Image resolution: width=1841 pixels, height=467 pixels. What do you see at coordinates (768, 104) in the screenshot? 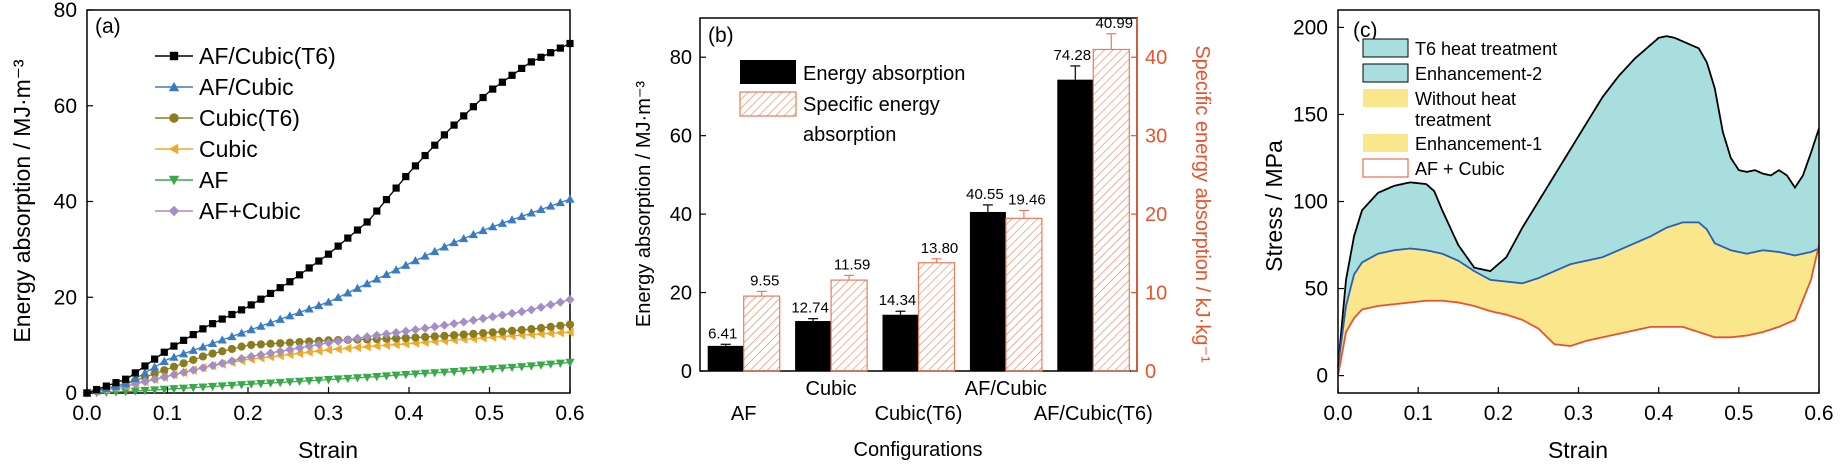
I see `legend-swatch-specific-energy-absorption` at bounding box center [768, 104].